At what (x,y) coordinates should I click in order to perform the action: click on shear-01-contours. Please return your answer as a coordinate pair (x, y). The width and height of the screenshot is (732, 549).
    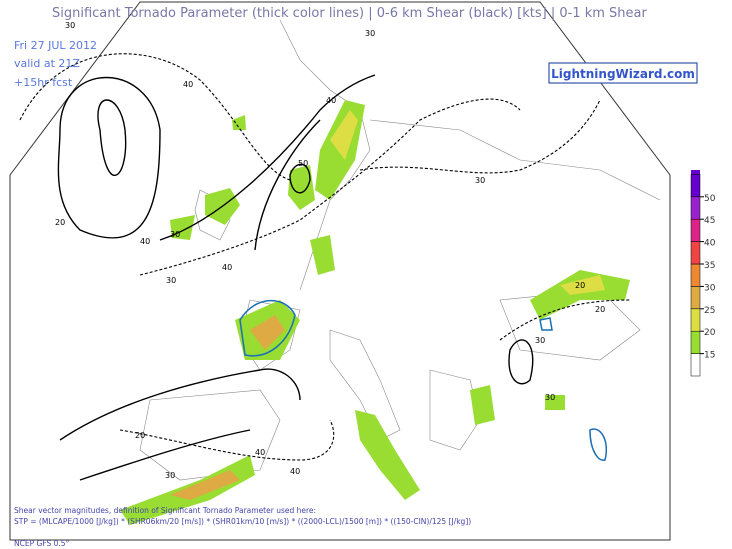
    Looking at the image, I should click on (423, 380).